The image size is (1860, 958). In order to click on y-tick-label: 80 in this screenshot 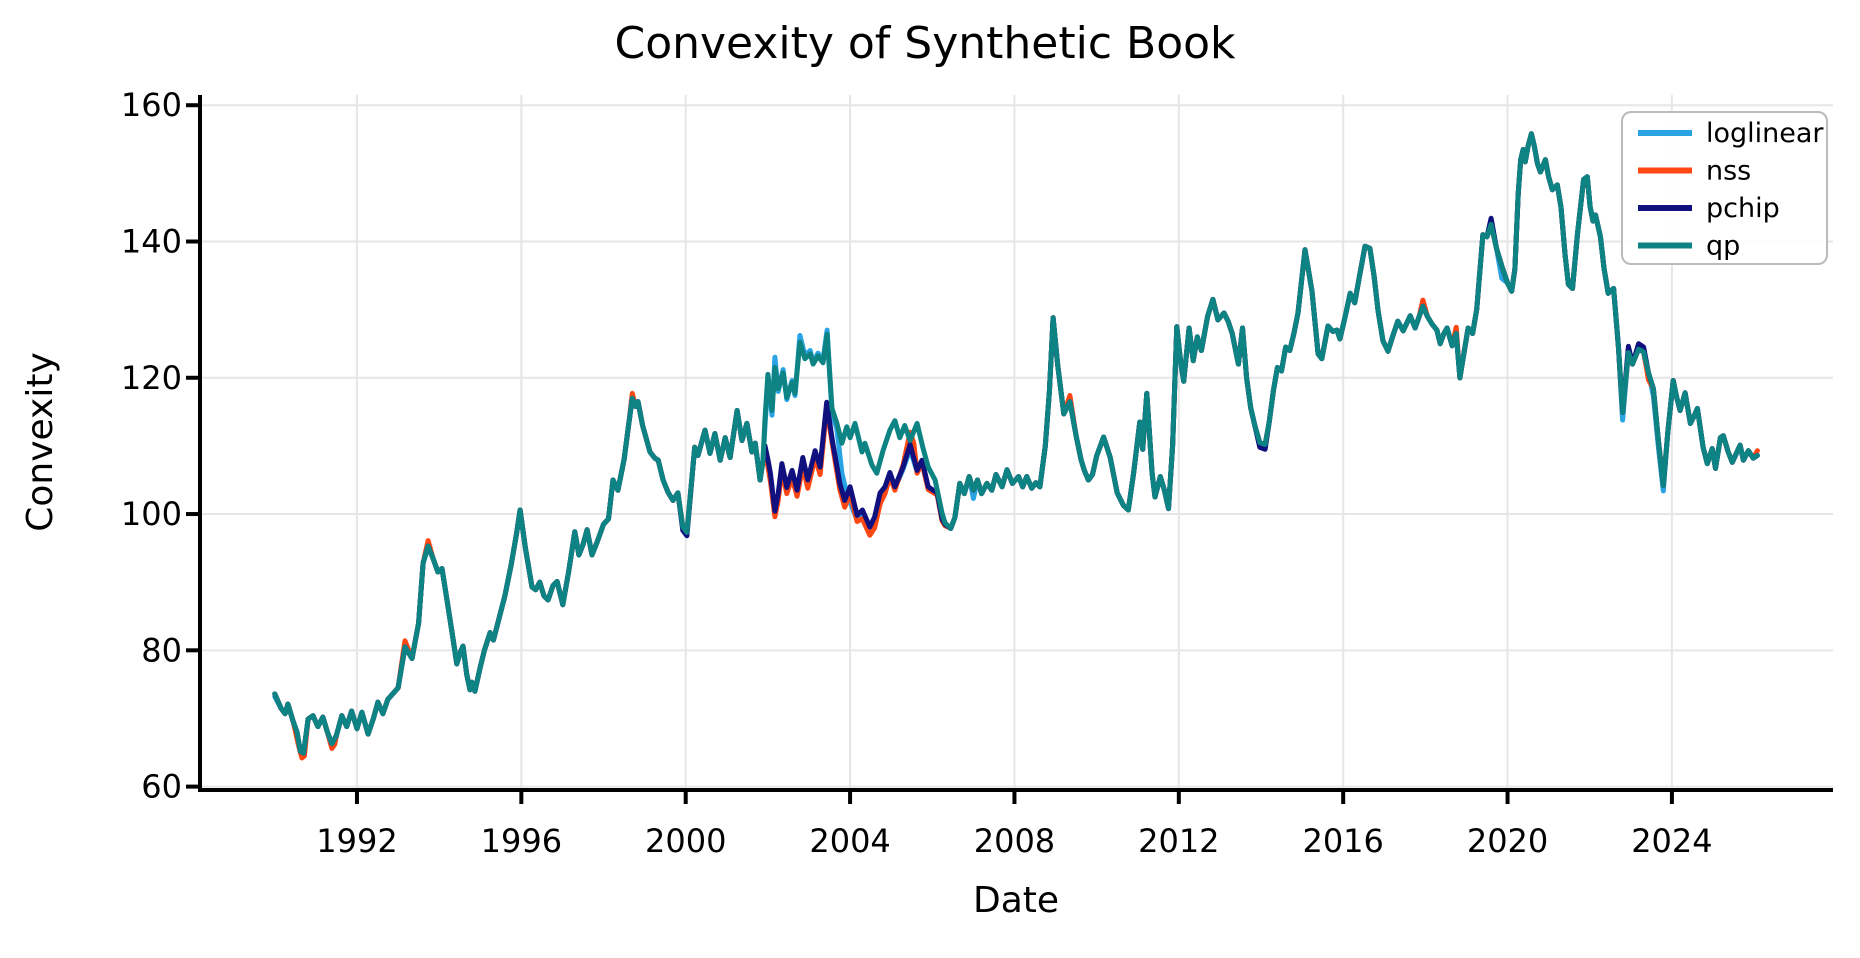, I will do `click(161, 650)`.